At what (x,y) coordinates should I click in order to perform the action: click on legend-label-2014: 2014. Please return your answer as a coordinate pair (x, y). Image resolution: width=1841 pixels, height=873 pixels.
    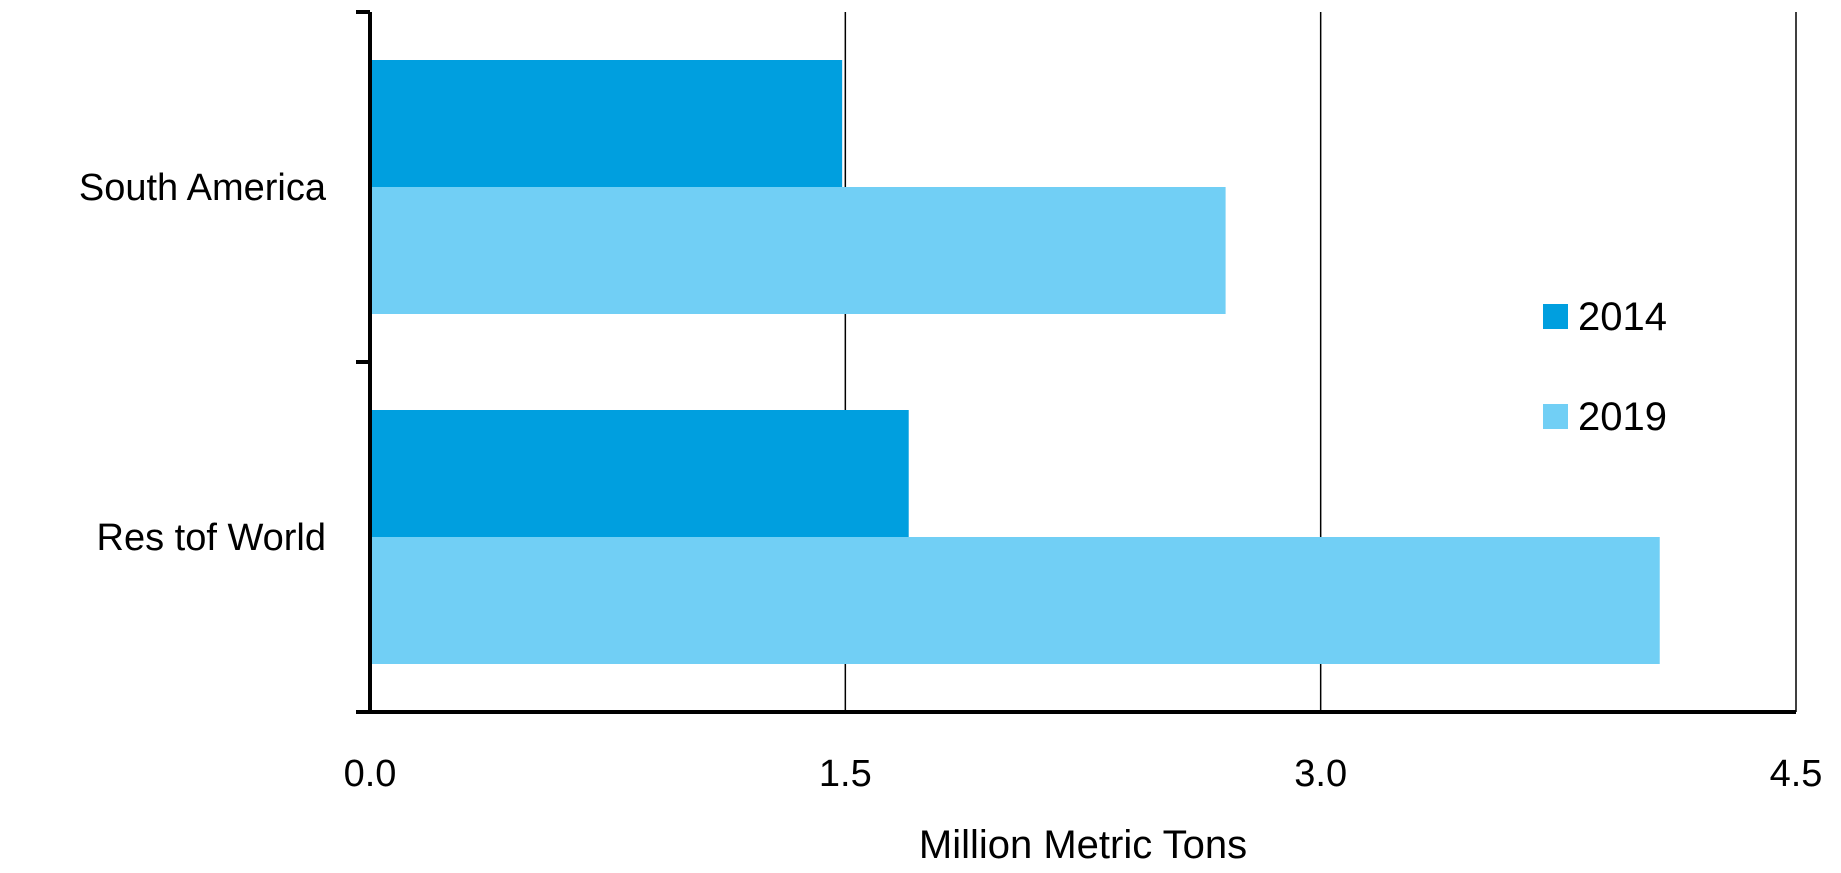
    Looking at the image, I should click on (1622, 317).